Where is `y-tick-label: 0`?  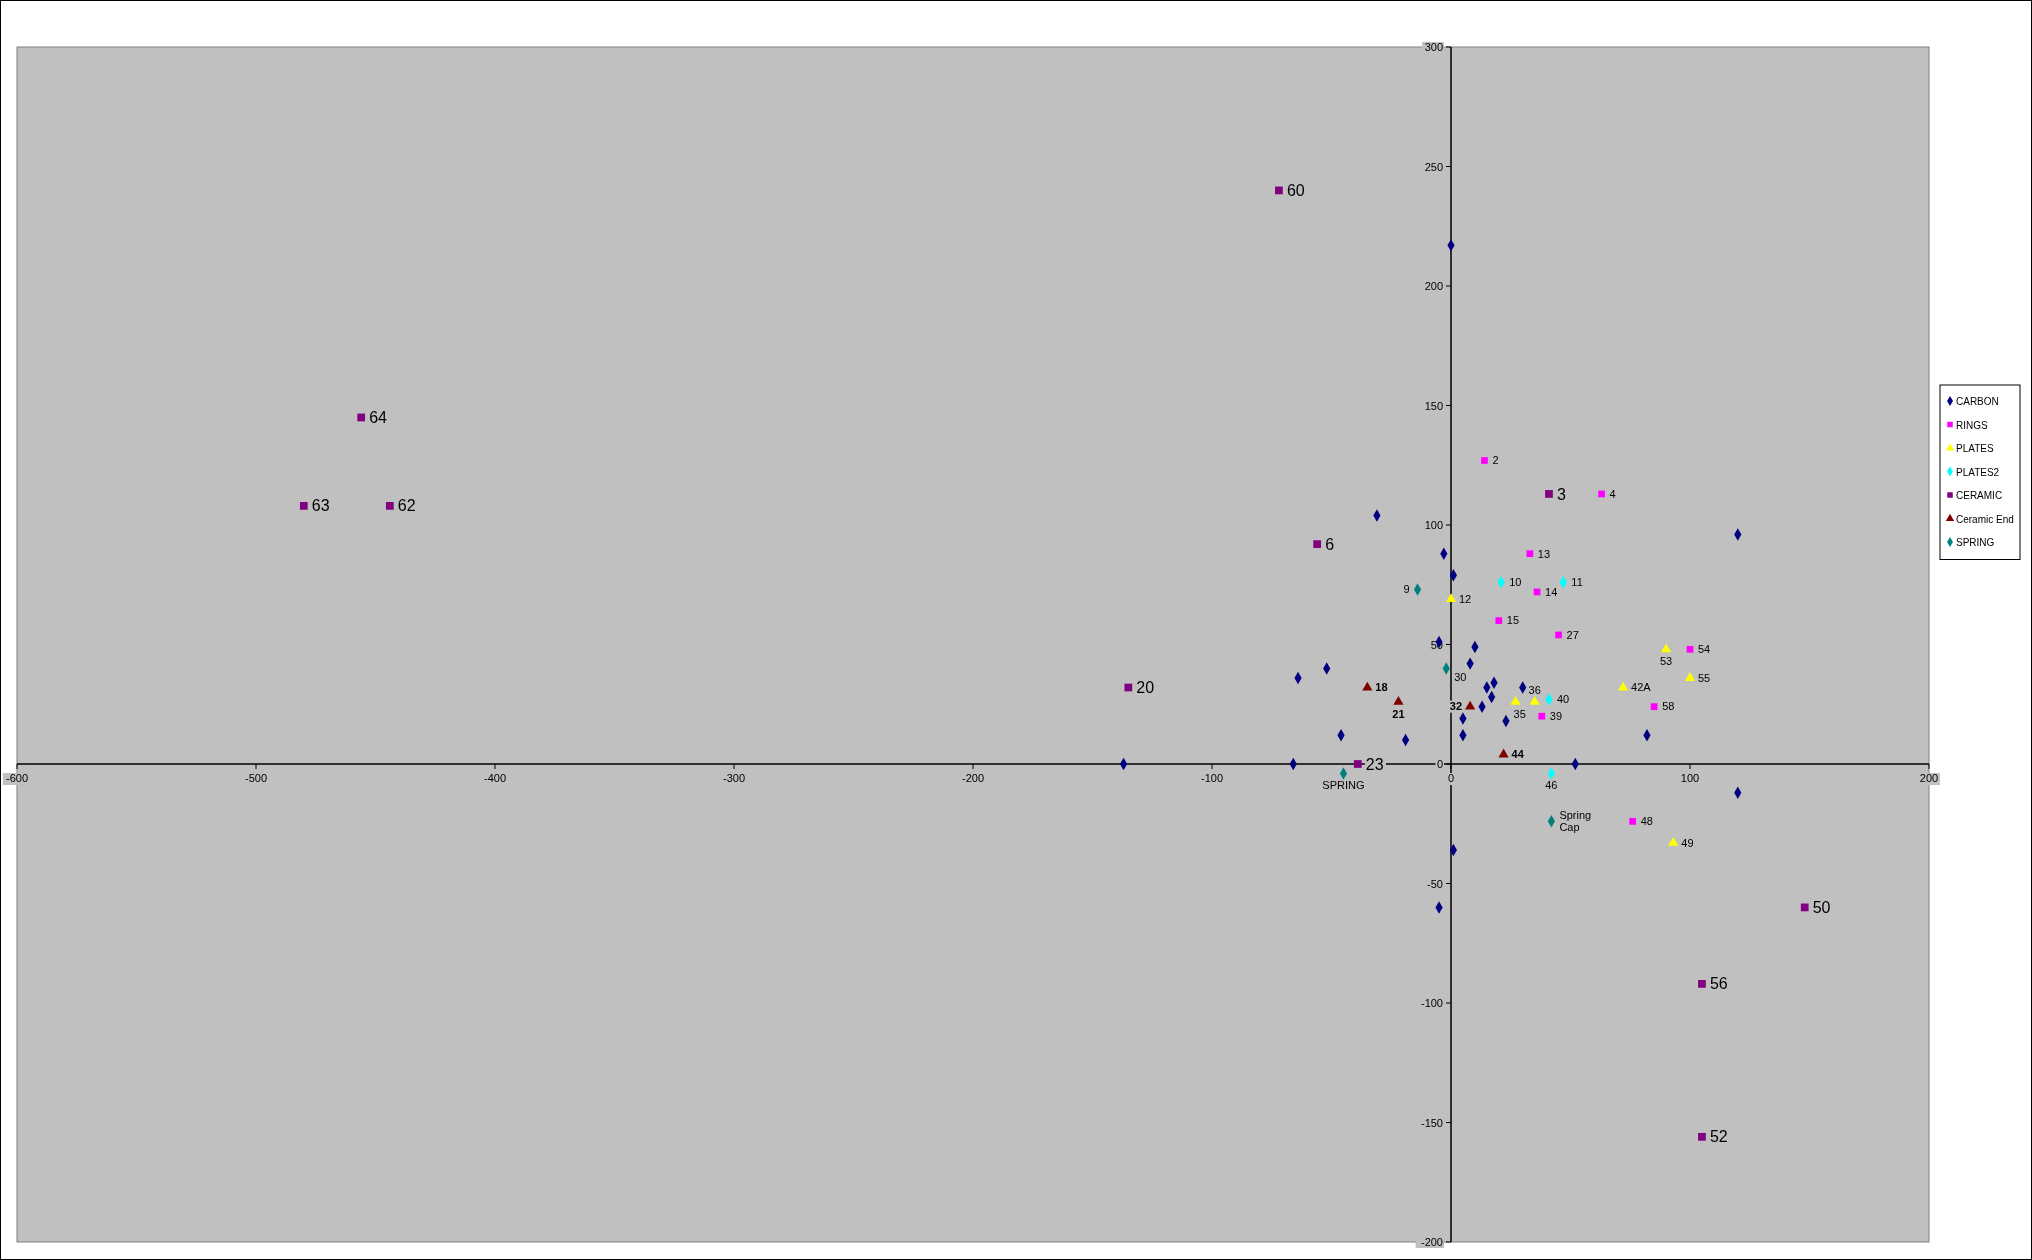
y-tick-label: 0 is located at coordinates (1439, 764).